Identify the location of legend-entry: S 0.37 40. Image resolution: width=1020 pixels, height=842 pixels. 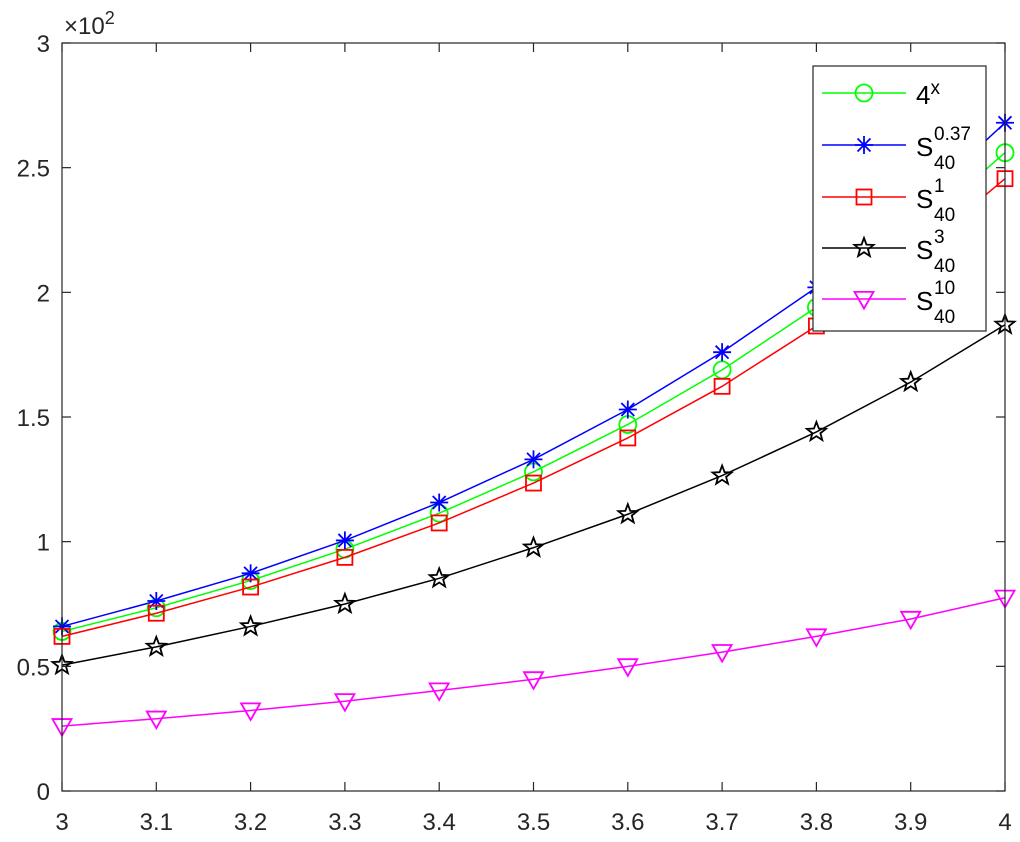
(896, 149).